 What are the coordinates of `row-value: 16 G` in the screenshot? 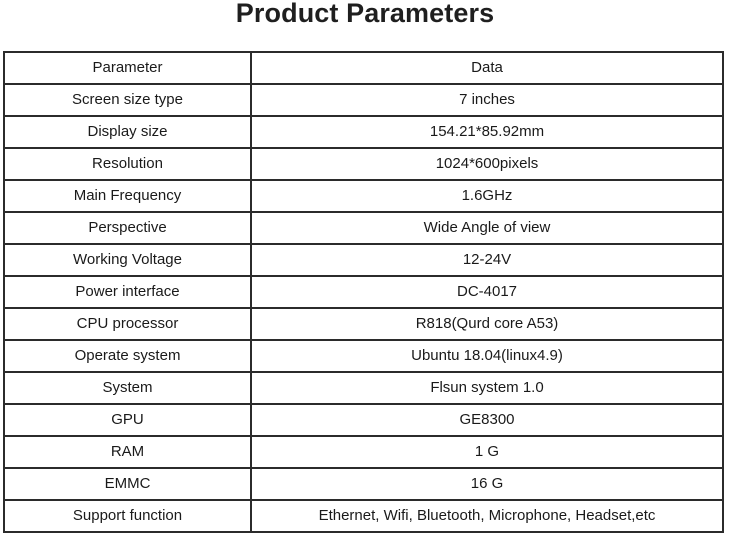 It's located at (487, 484).